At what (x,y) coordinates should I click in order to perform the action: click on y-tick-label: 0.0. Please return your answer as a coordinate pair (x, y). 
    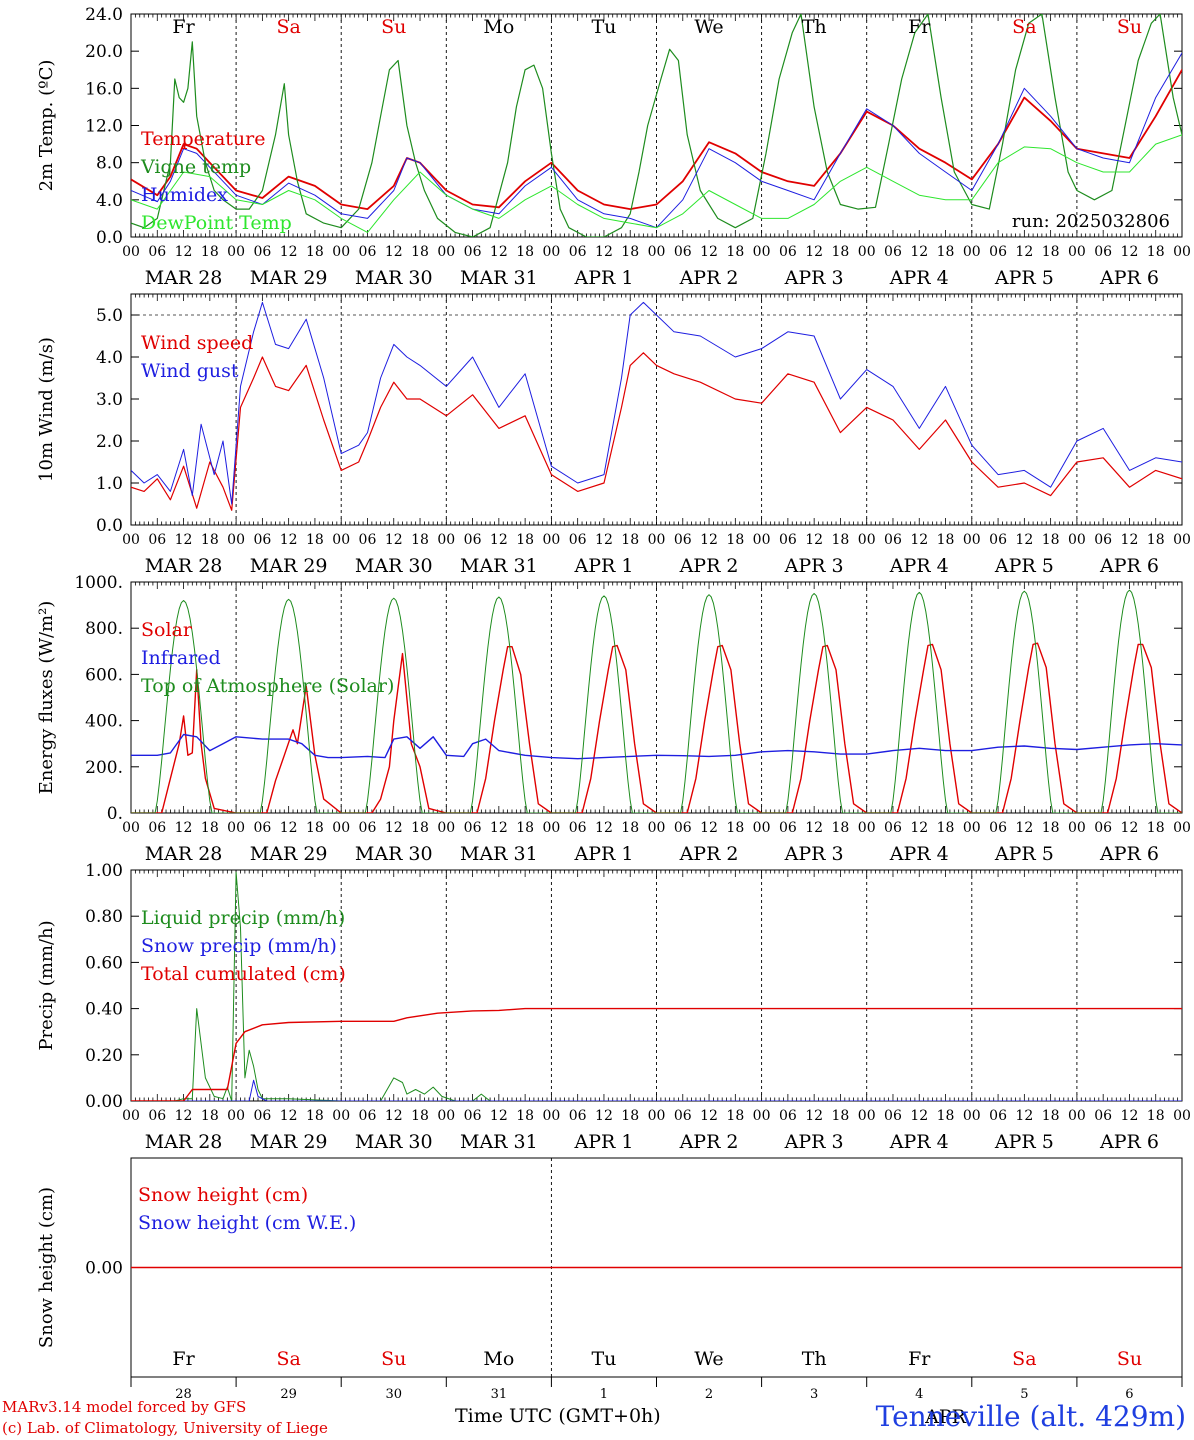
    Looking at the image, I should click on (109, 526).